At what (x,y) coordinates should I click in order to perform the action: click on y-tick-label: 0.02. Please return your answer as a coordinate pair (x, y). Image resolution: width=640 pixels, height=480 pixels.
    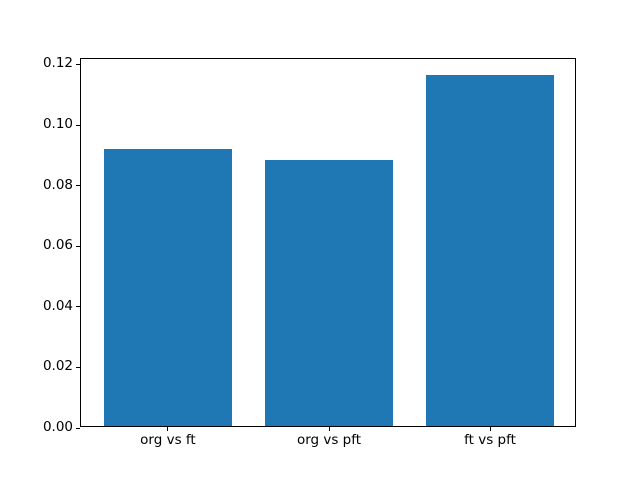
    Looking at the image, I should click on (57, 366).